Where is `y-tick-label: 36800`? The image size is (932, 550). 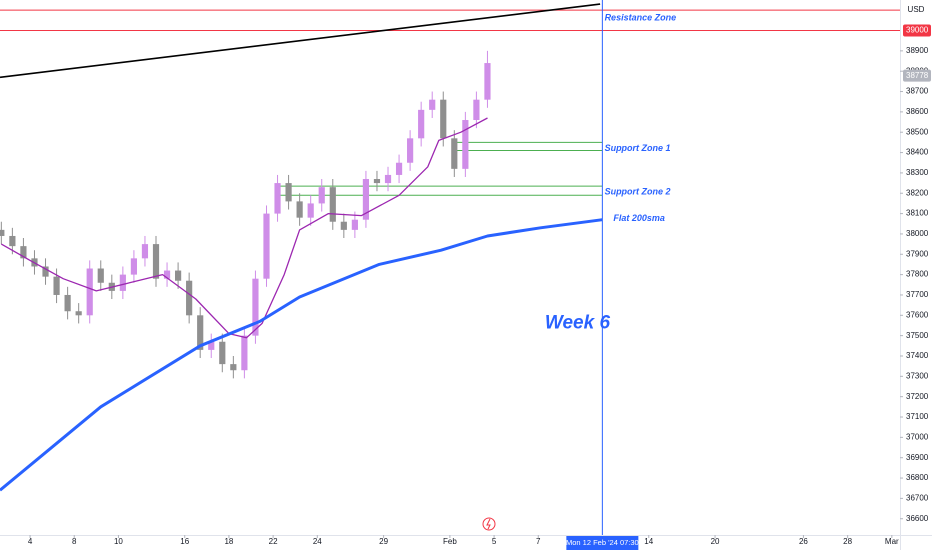 y-tick-label: 36800 is located at coordinates (917, 477).